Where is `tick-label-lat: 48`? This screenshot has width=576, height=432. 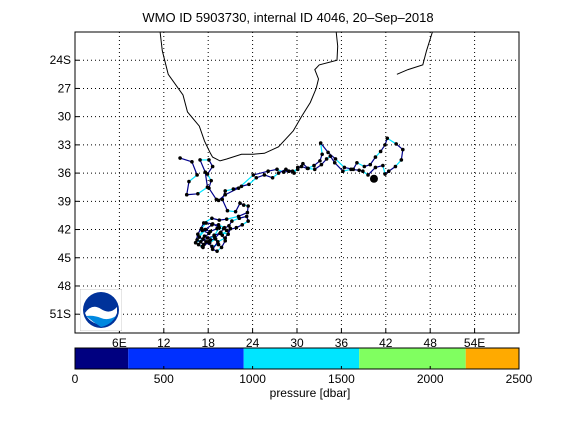 tick-label-lat: 48 is located at coordinates (65, 286).